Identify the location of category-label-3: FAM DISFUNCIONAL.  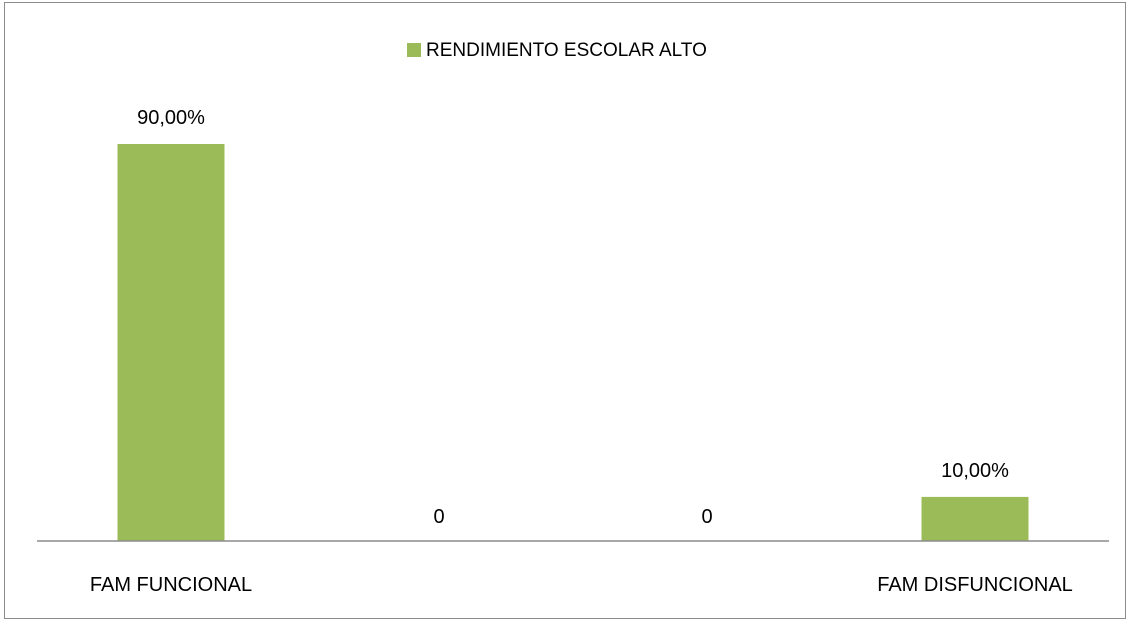
(975, 585).